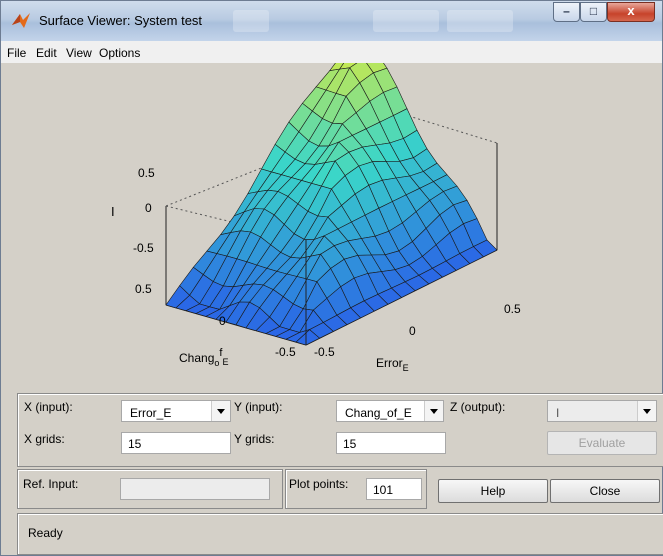 Image resolution: width=663 pixels, height=556 pixels. What do you see at coordinates (478, 407) in the screenshot?
I see `z-output-label: Z (output):` at bounding box center [478, 407].